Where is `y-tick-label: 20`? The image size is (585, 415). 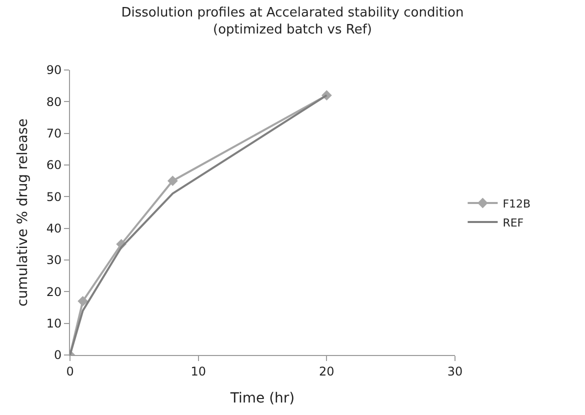 y-tick-label: 20 is located at coordinates (54, 291).